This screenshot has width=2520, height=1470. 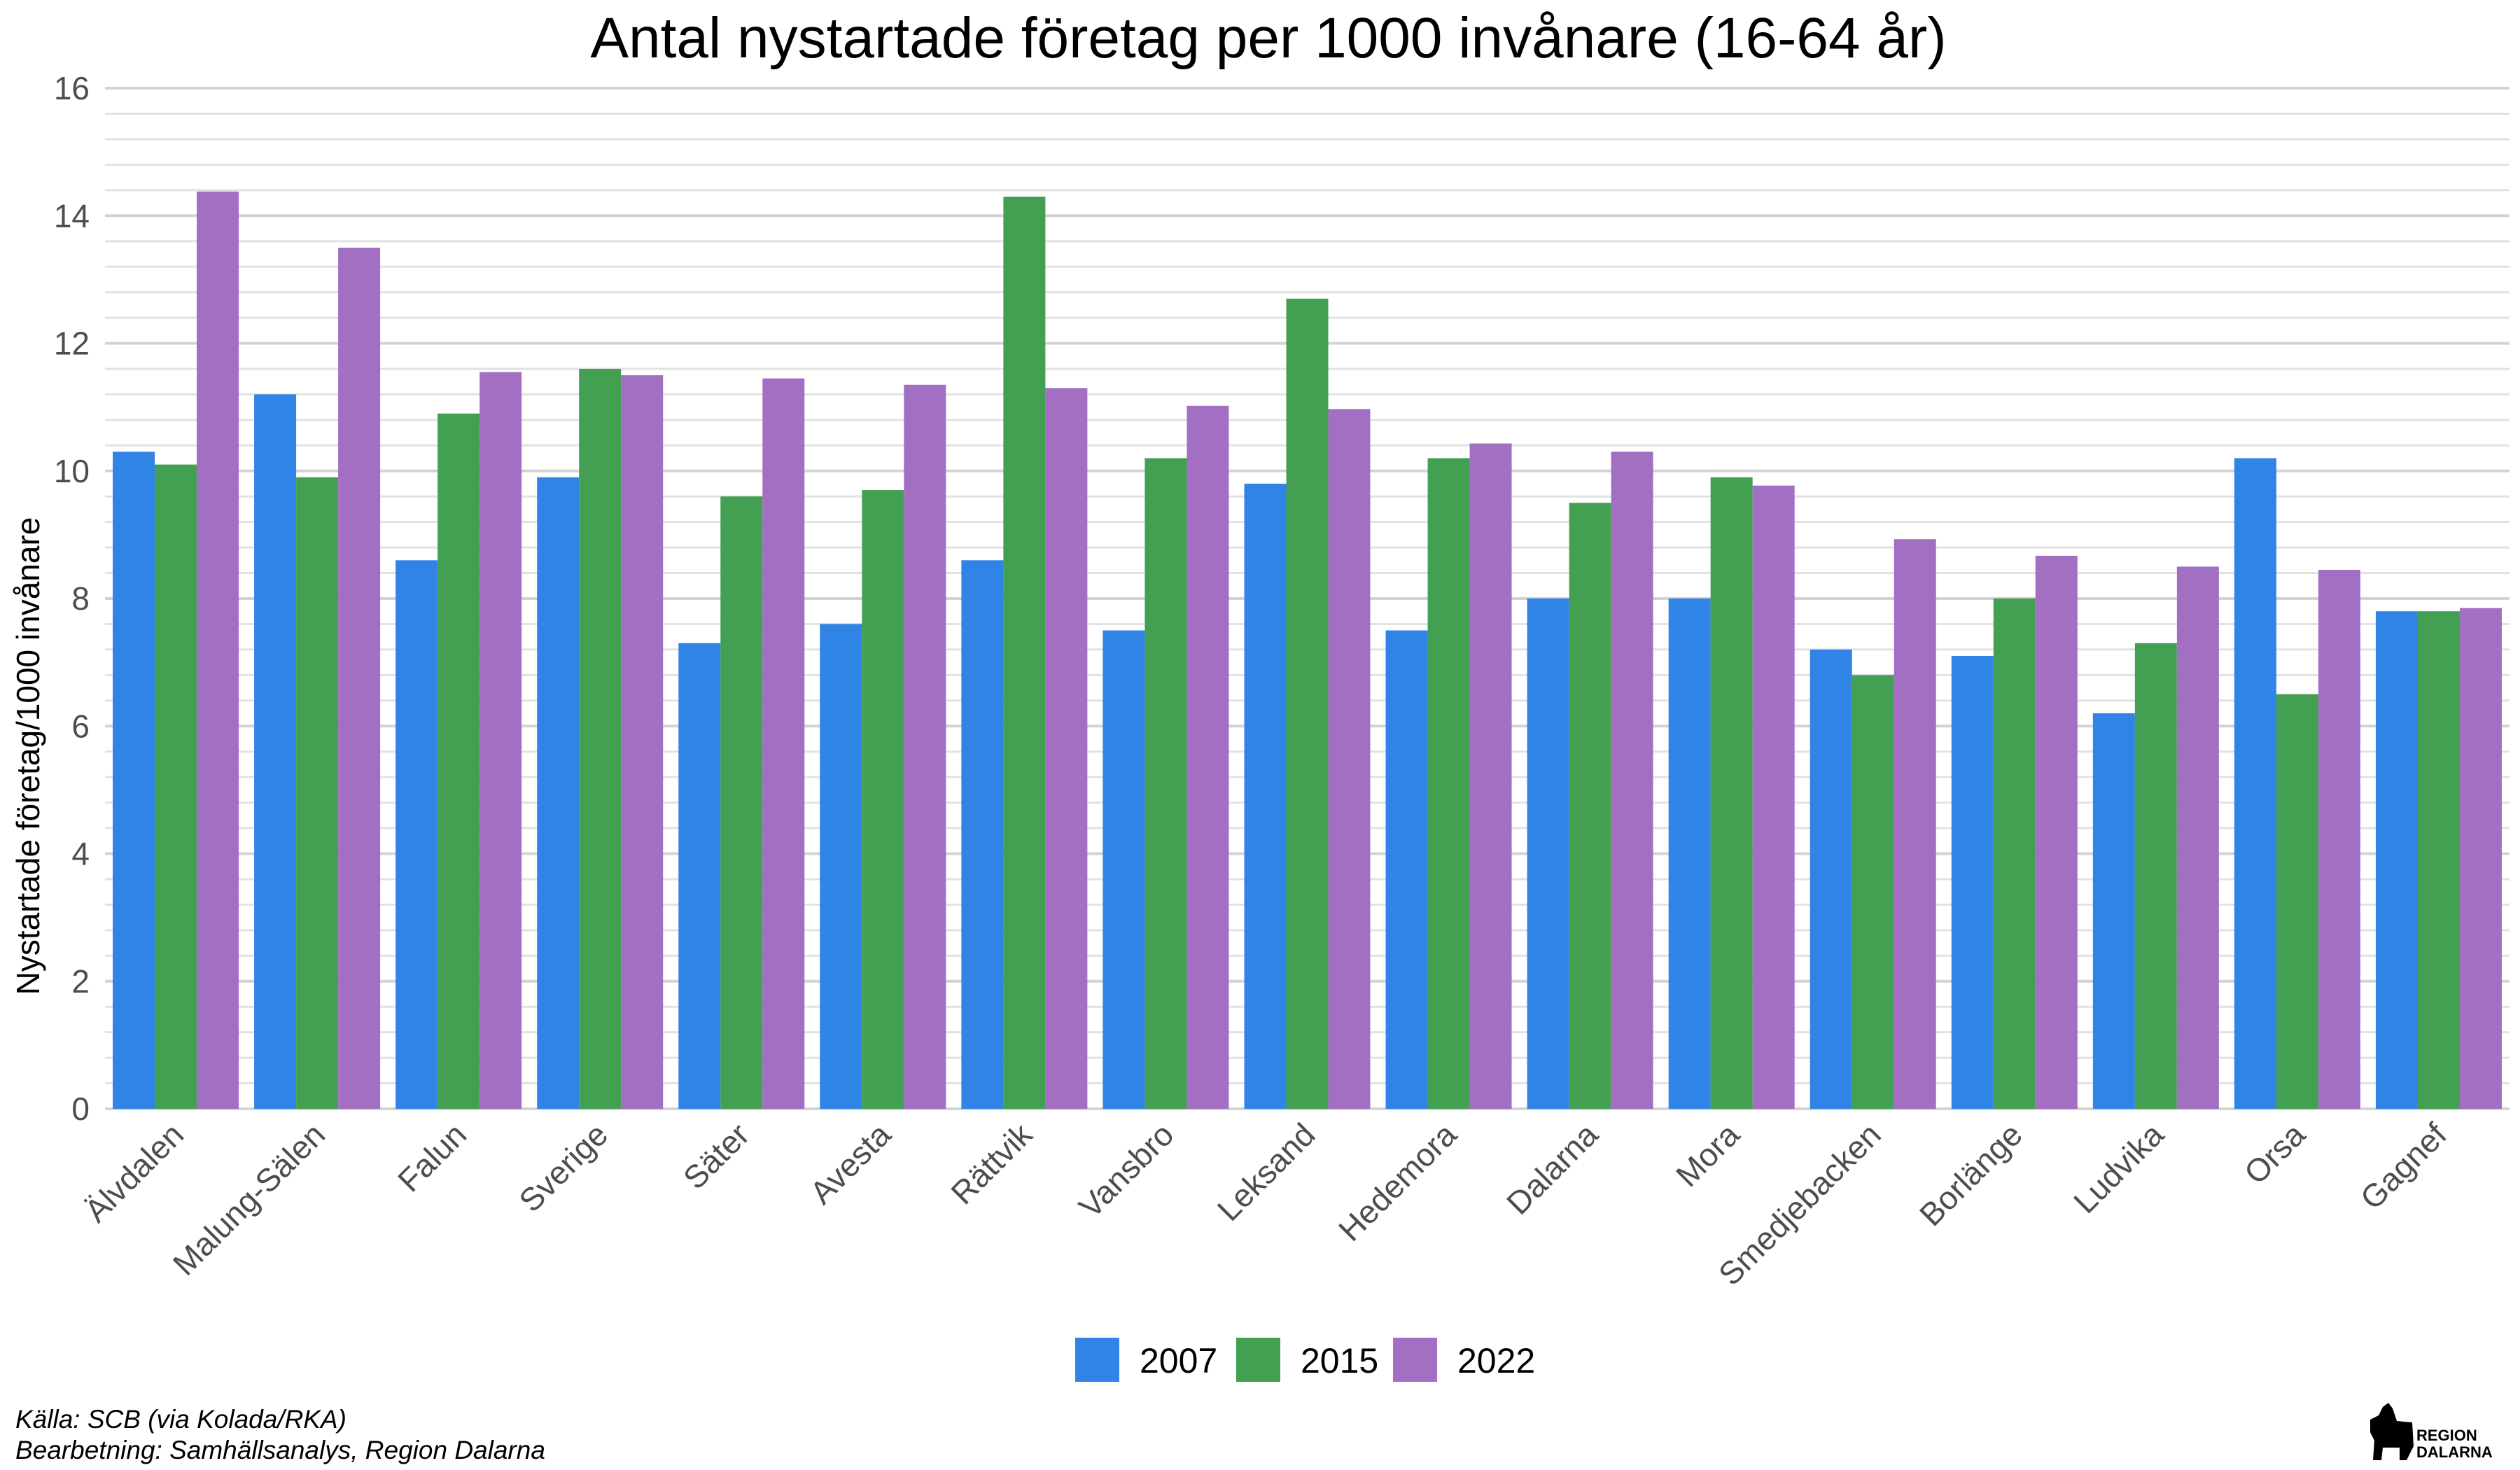 What do you see at coordinates (2446, 1435) in the screenshot?
I see `logo-text-line1: REGION` at bounding box center [2446, 1435].